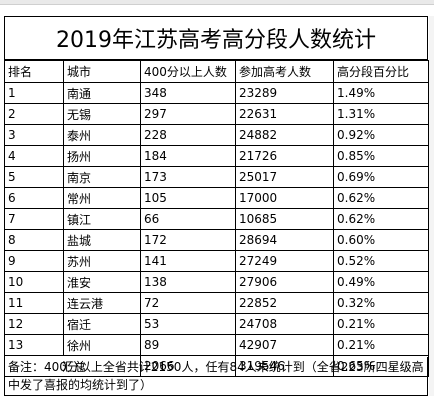  I want to click on cell-high-score-count: 53, so click(188, 324).